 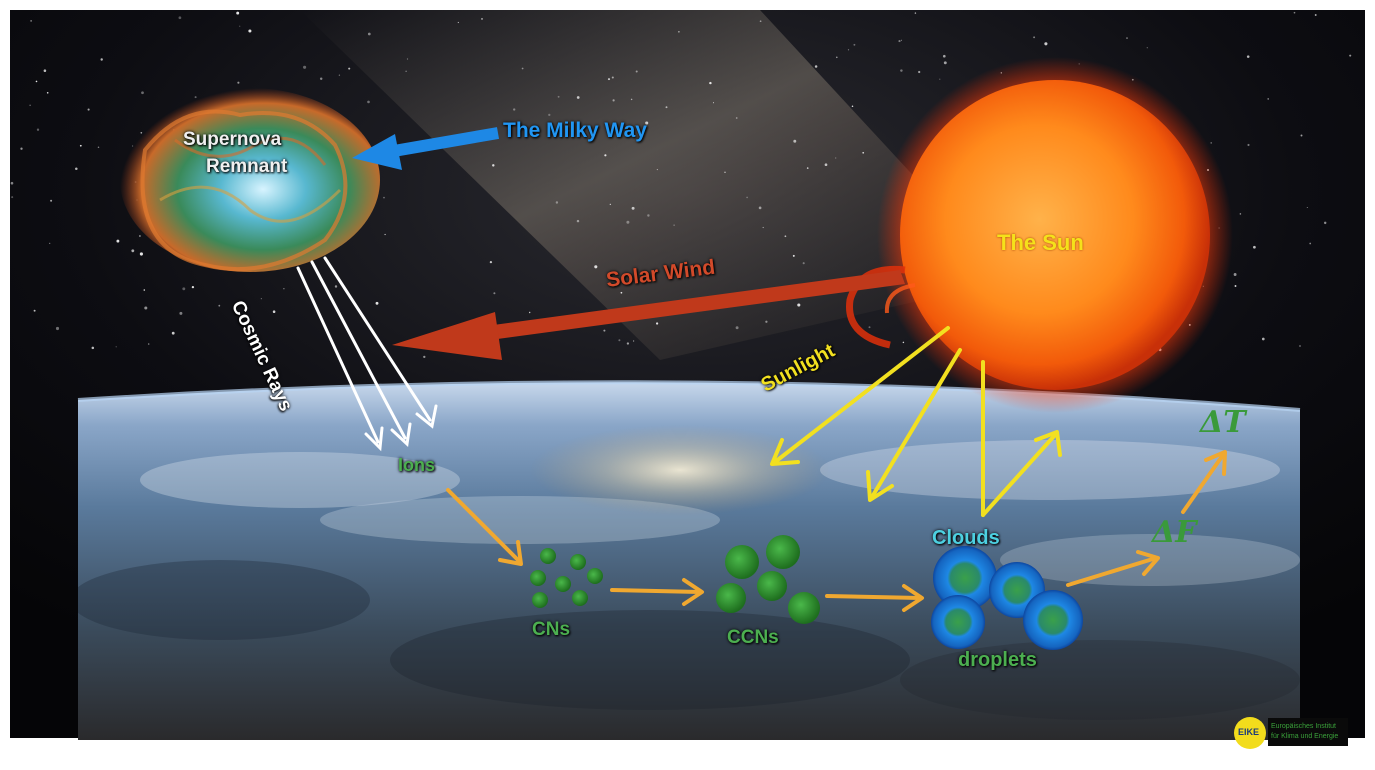 What do you see at coordinates (417, 465) in the screenshot?
I see `ions-label: Ions` at bounding box center [417, 465].